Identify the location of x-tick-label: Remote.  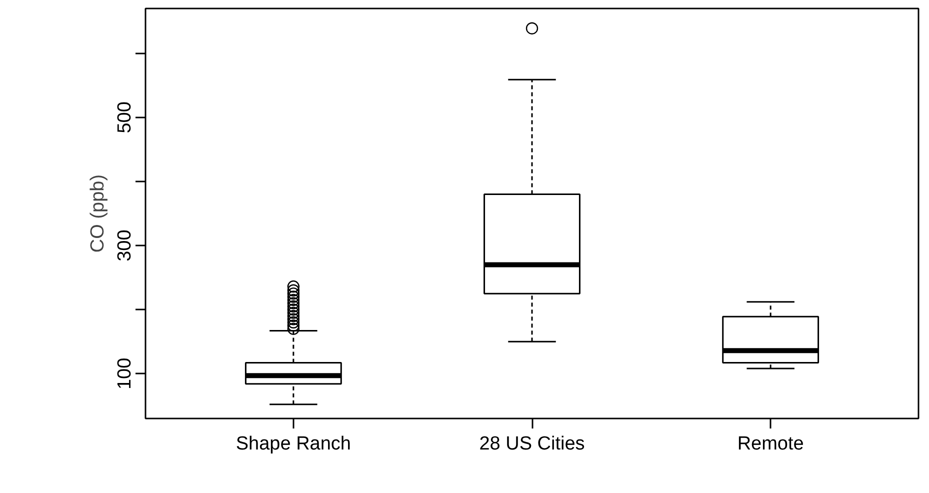
(770, 444).